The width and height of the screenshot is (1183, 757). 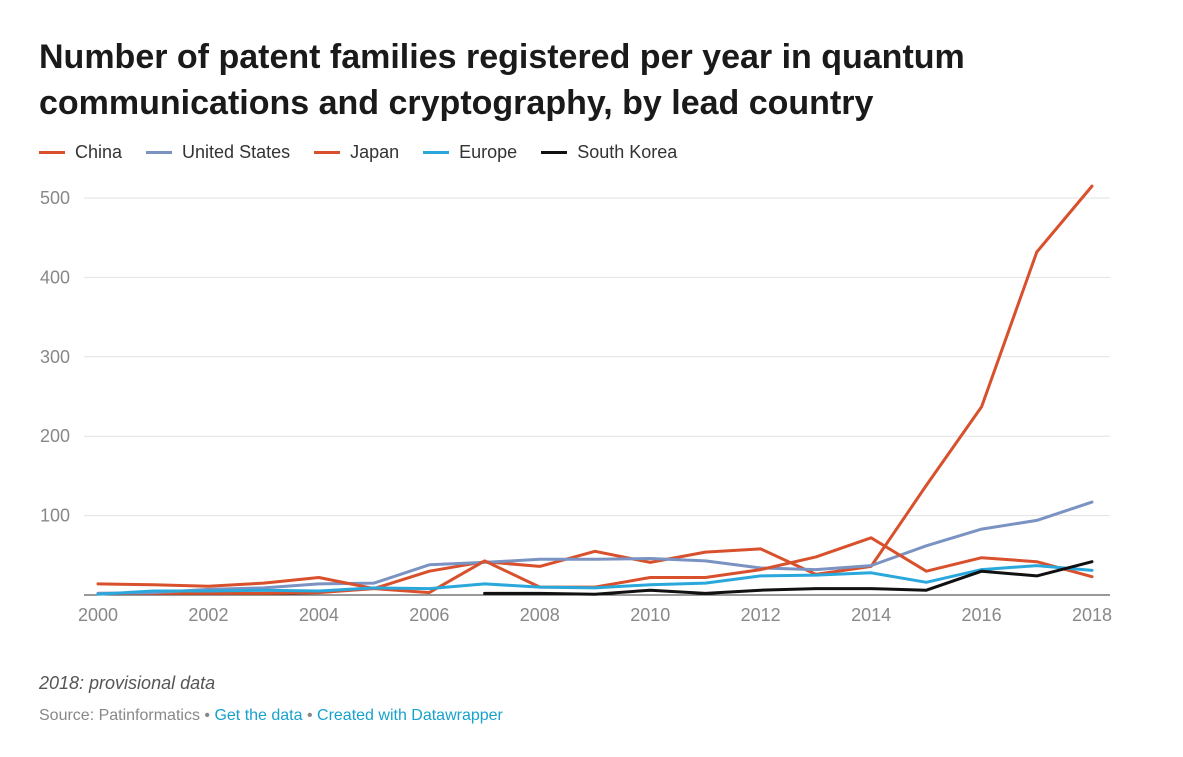 I want to click on x-tick-label: 2016, so click(x=982, y=615).